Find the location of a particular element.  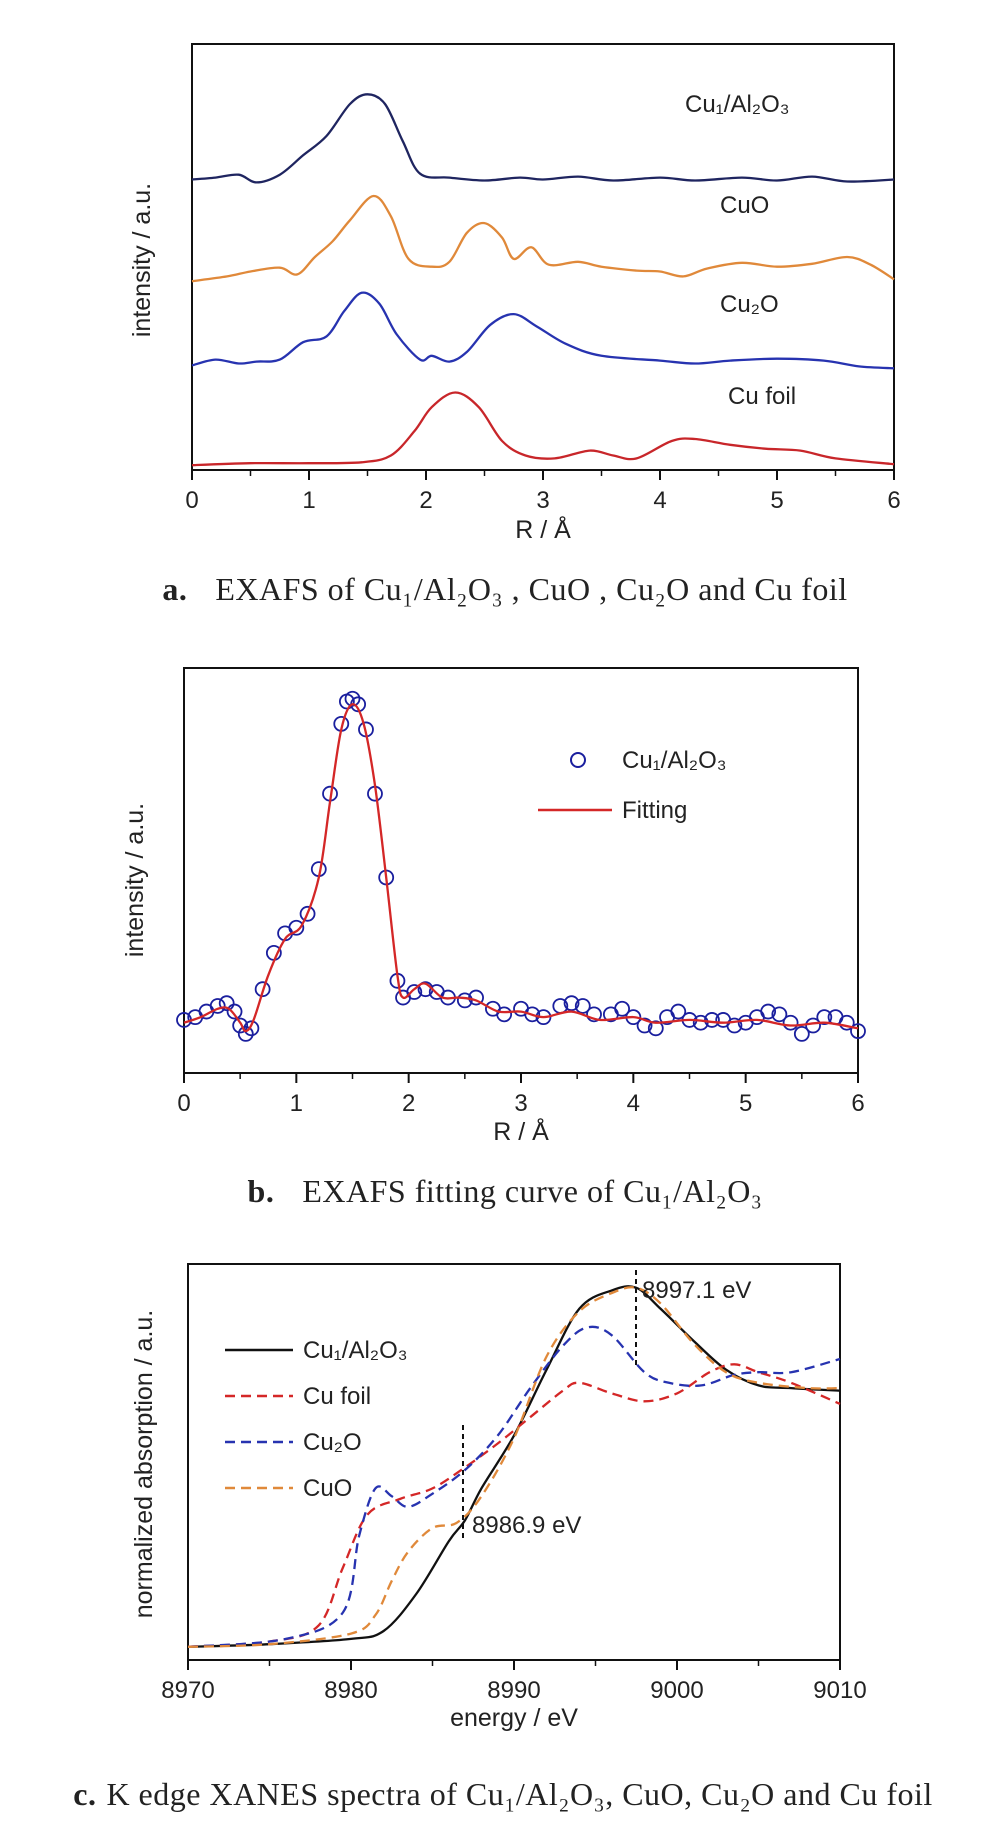

panel-b-x-tick-label: 1 is located at coordinates (296, 1103).